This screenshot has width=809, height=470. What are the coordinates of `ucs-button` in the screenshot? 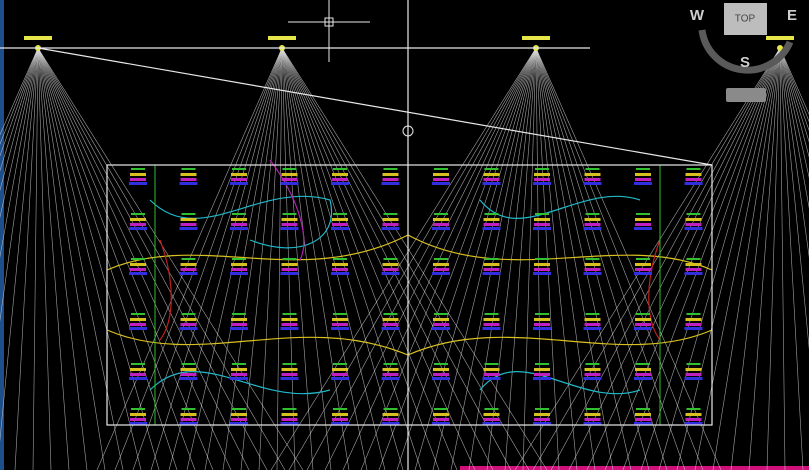 It's located at (746, 95).